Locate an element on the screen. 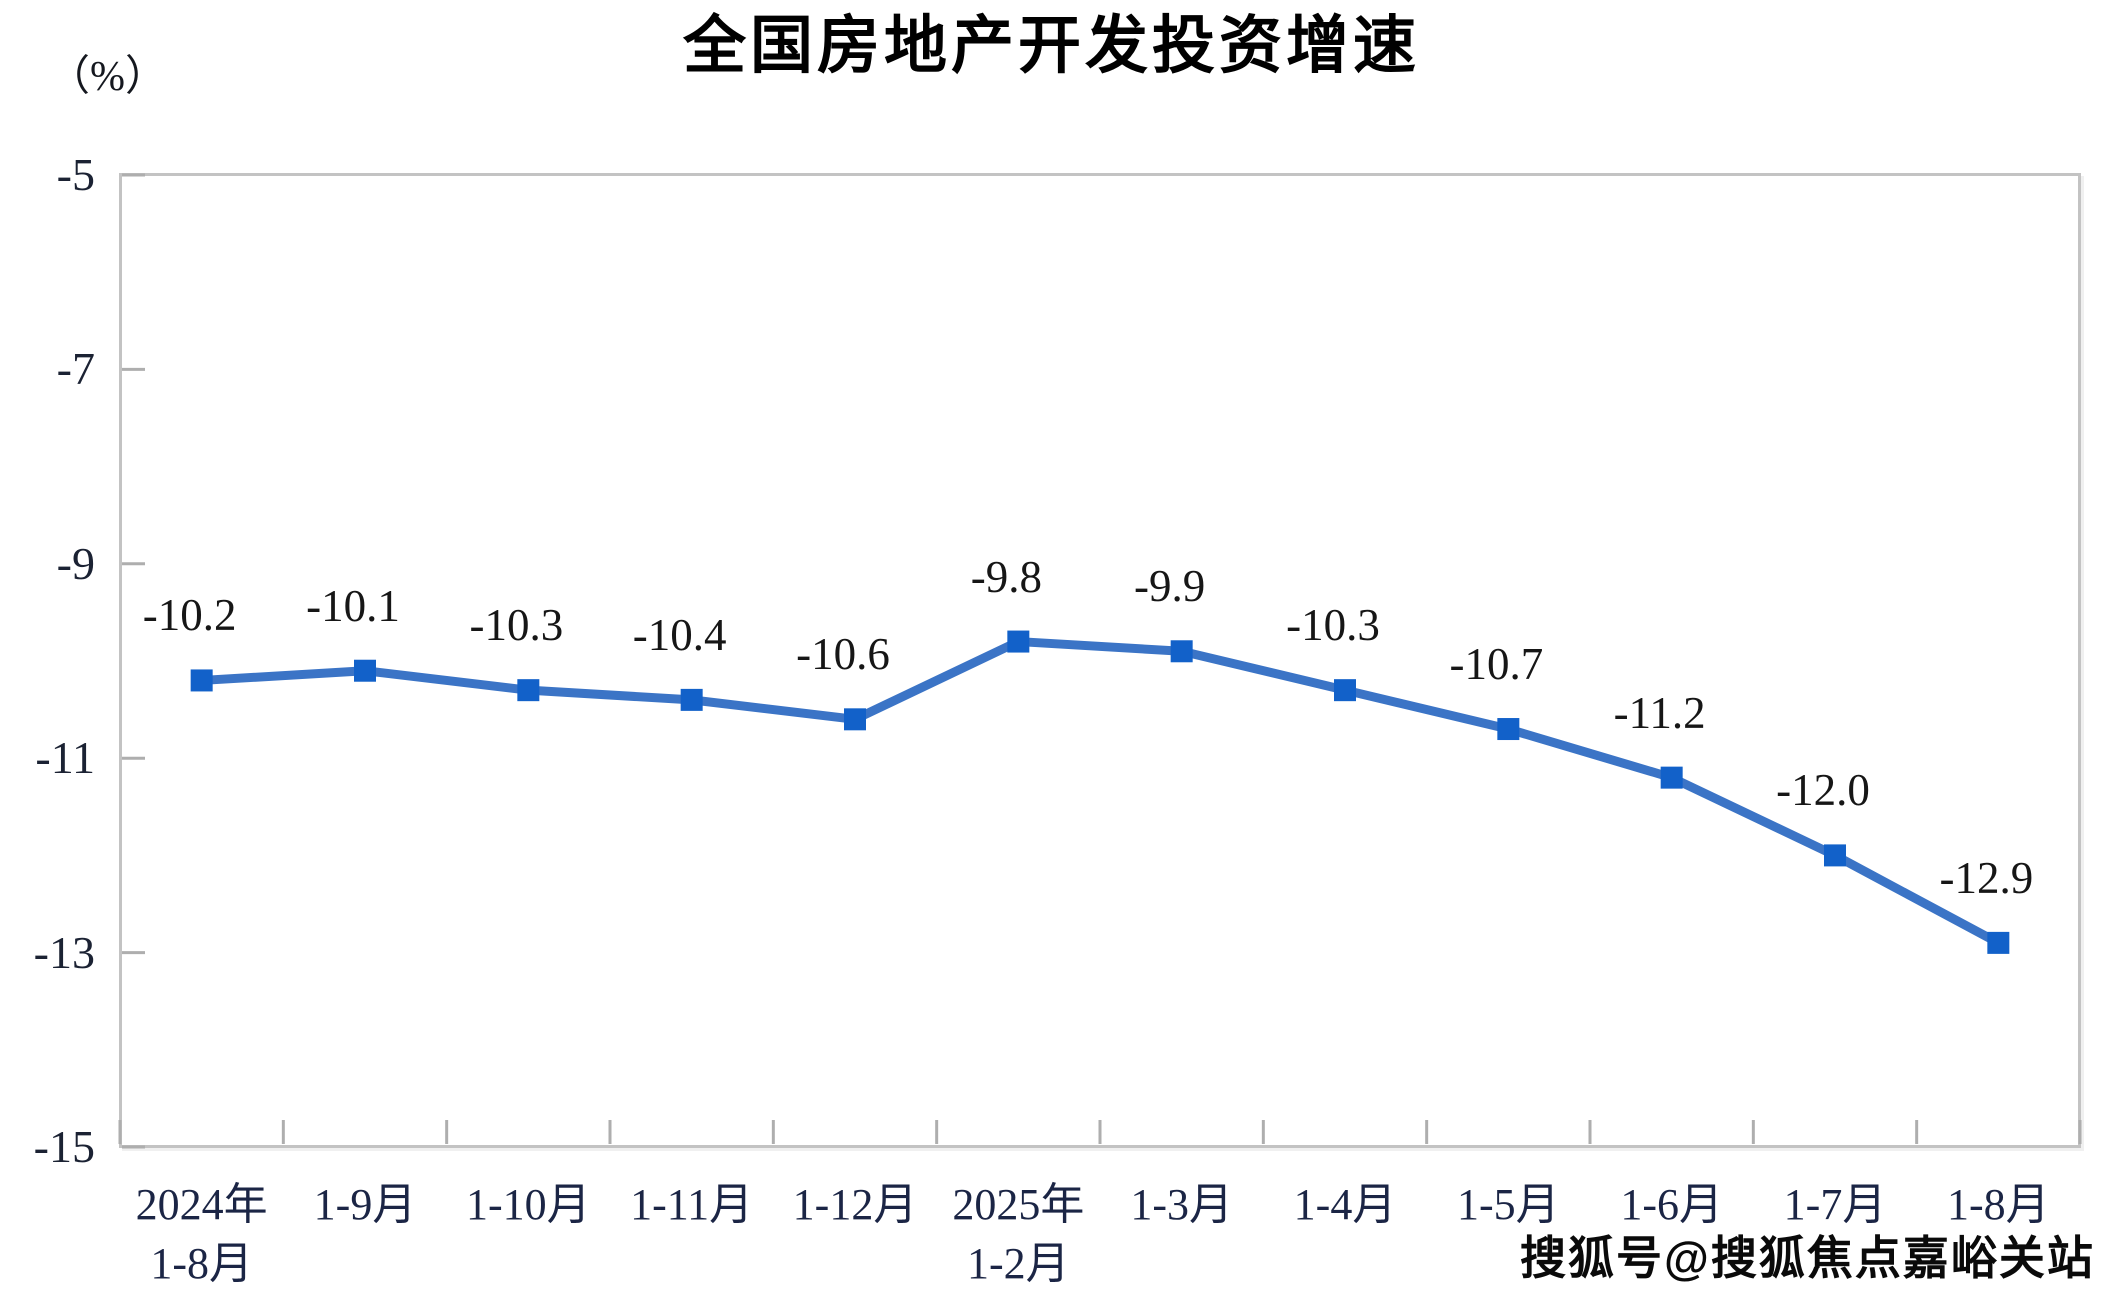  x-axis-category-sublabel: 1-2月 is located at coordinates (1018, 1263).